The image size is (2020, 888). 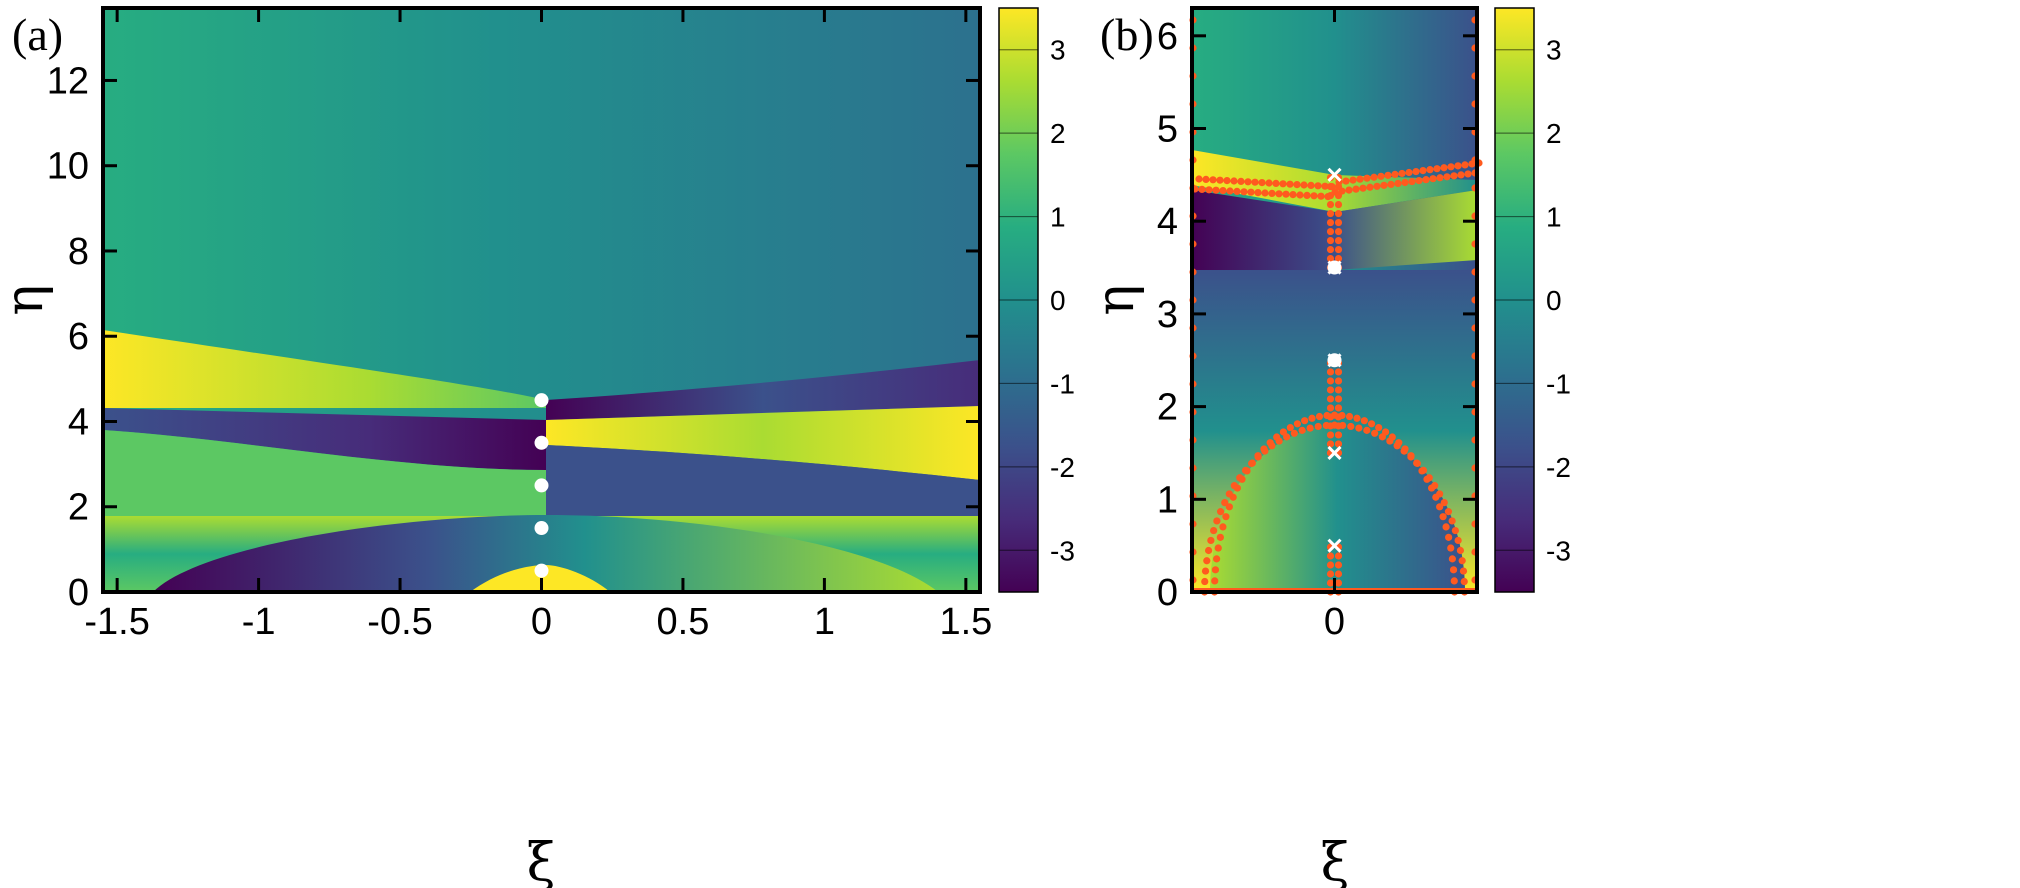 What do you see at coordinates (1554, 300) in the screenshot?
I see `colorbar-tick-label-b: 0` at bounding box center [1554, 300].